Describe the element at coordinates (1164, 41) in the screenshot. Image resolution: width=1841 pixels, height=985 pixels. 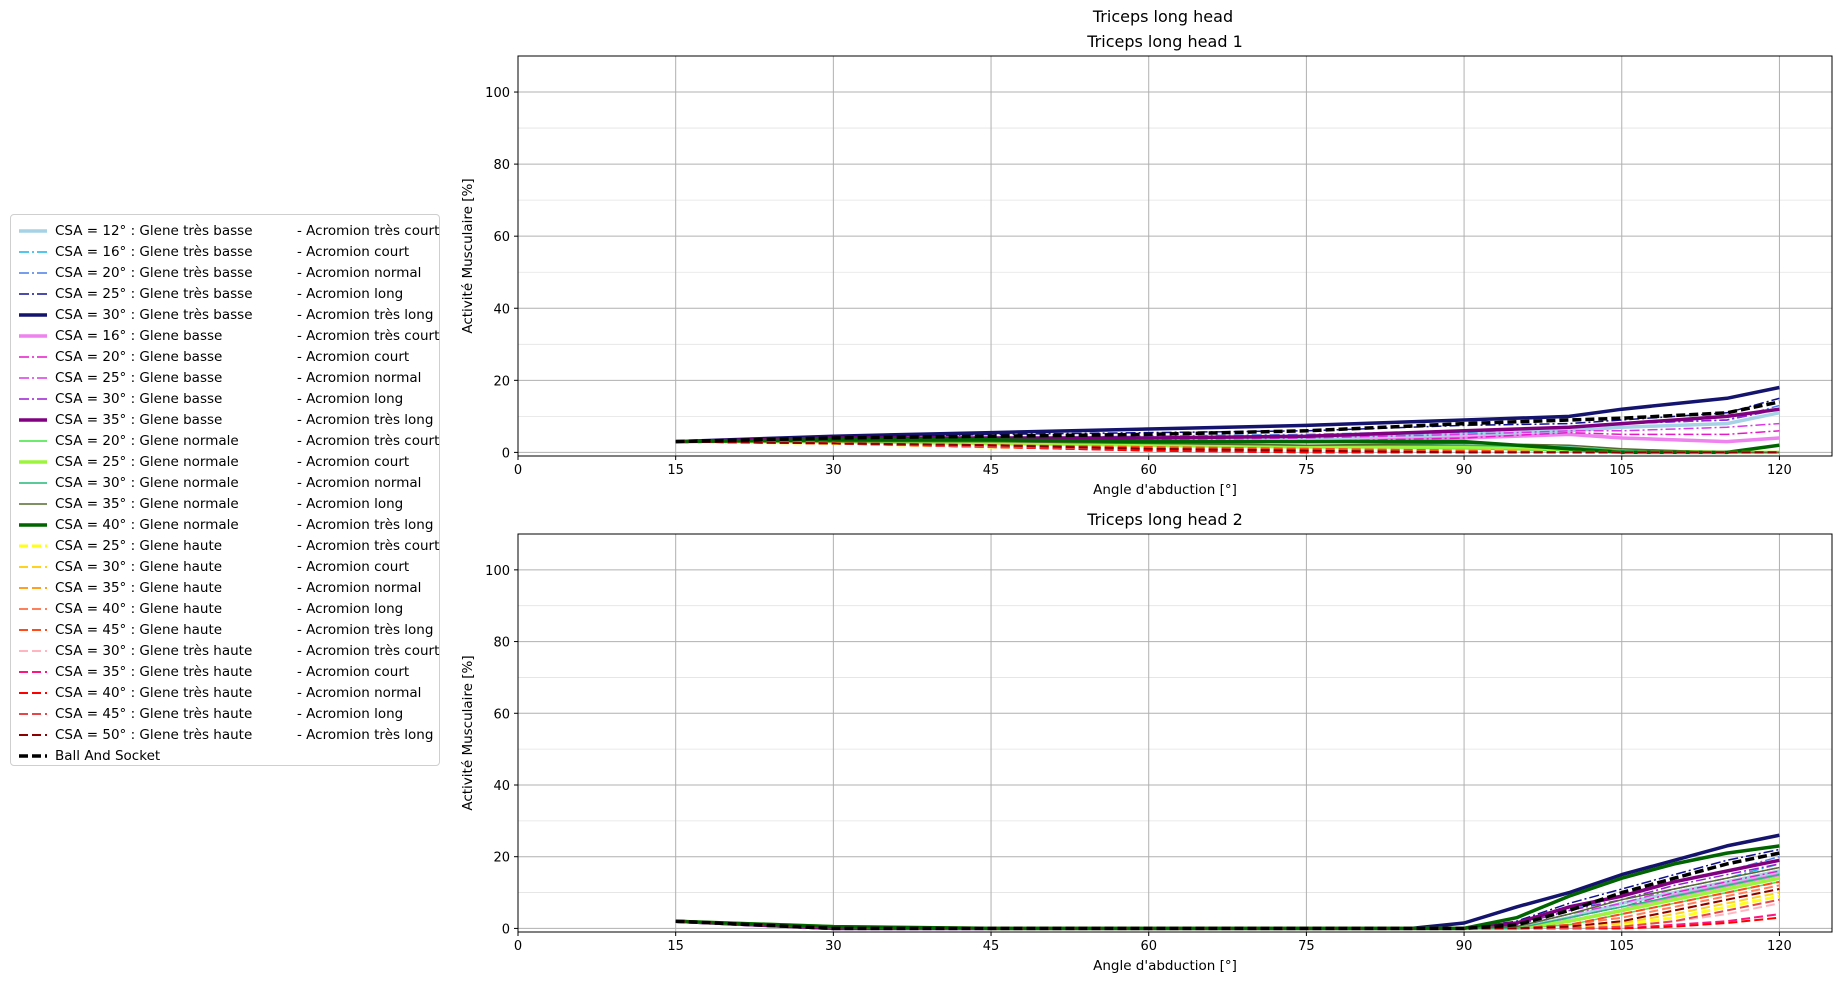
I see `chart-title: Triceps long head 1` at that location.